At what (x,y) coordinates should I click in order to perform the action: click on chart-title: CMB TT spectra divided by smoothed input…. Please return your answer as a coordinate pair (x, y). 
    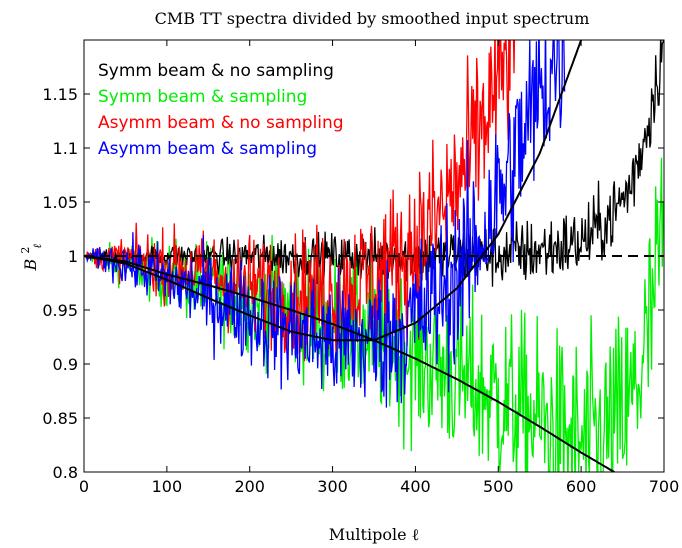
    Looking at the image, I should click on (372, 18).